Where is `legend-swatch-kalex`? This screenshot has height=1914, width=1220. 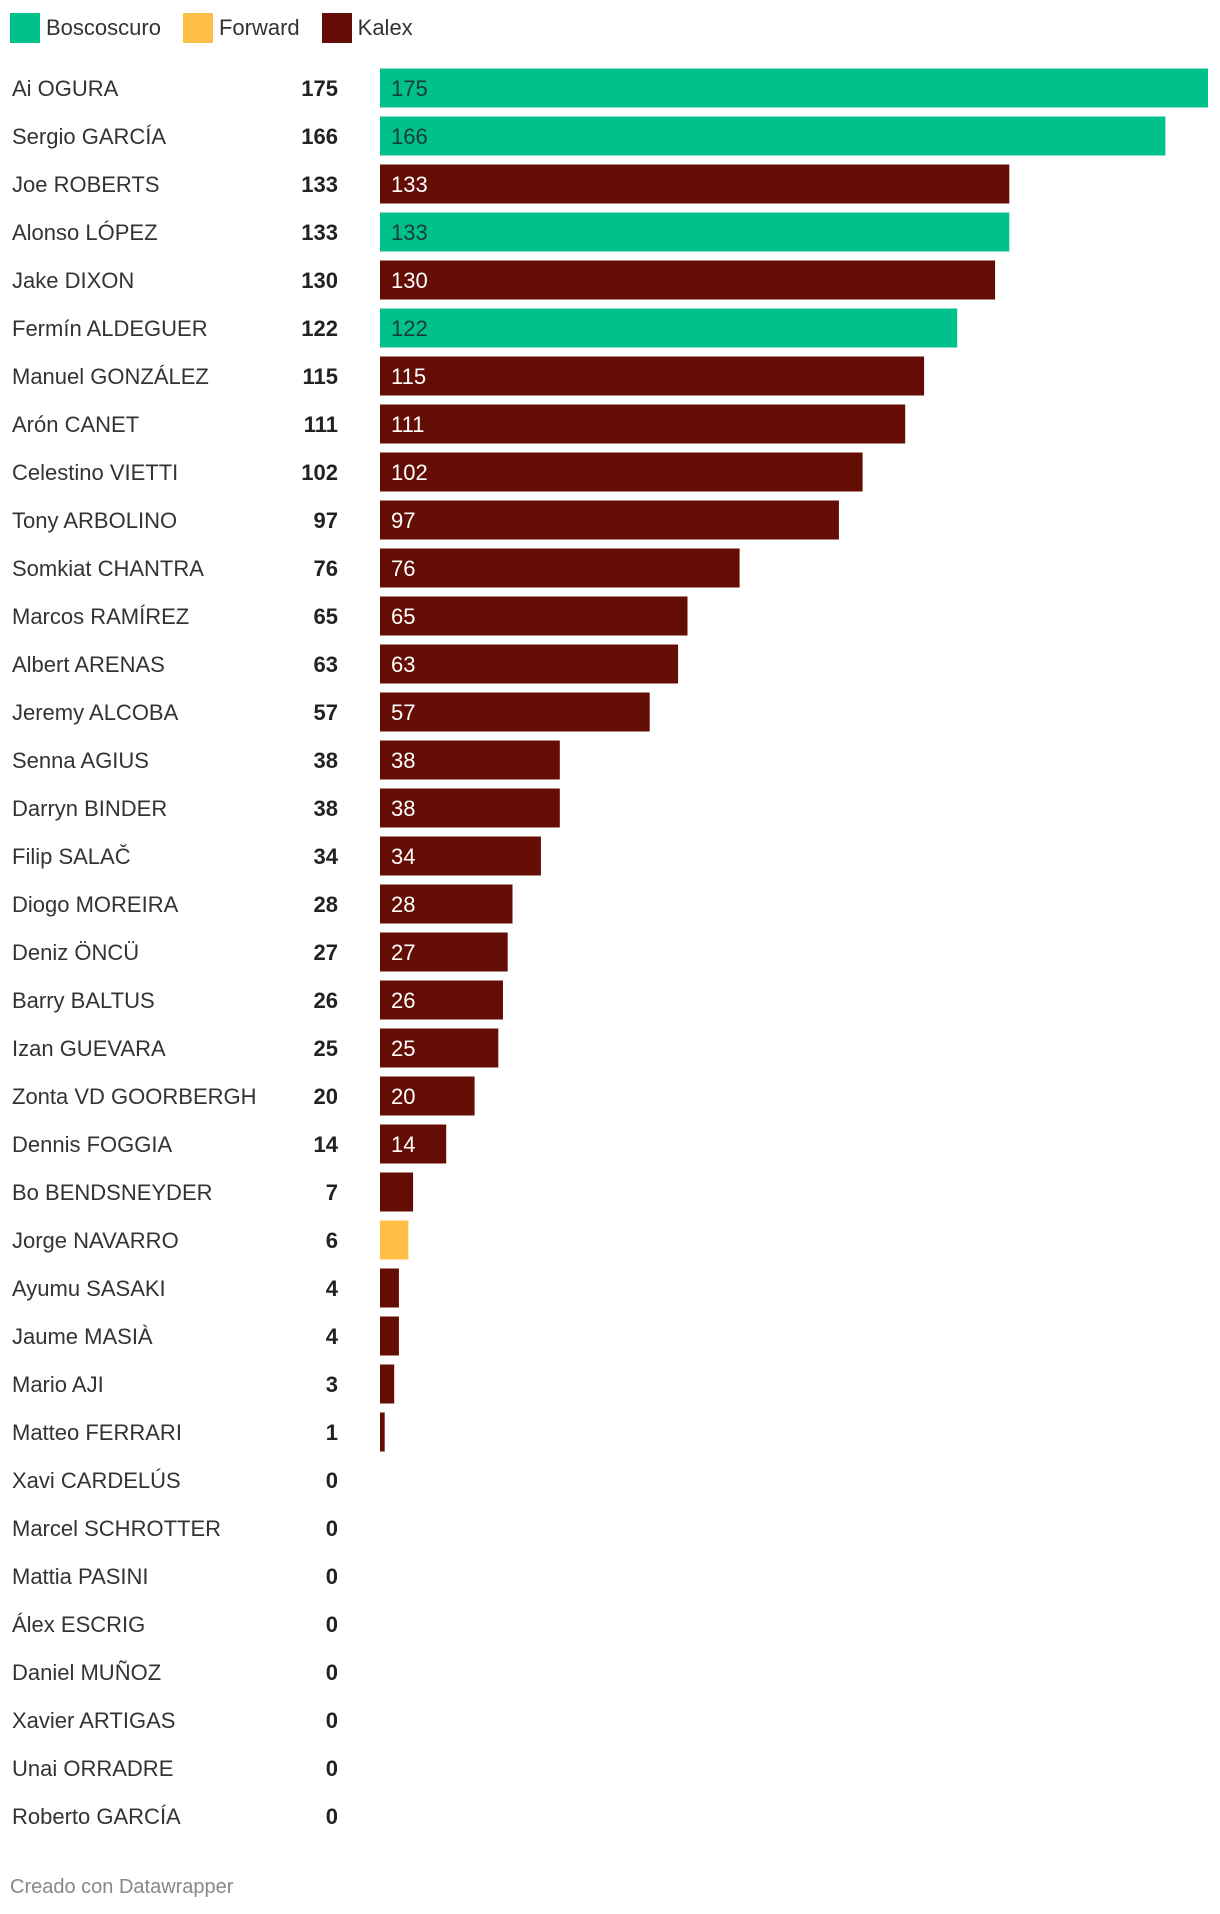
legend-swatch-kalex is located at coordinates (336, 28).